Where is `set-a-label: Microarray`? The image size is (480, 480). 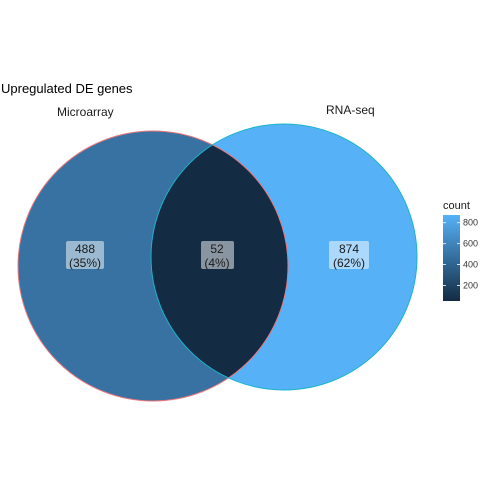 set-a-label: Microarray is located at coordinates (85, 112).